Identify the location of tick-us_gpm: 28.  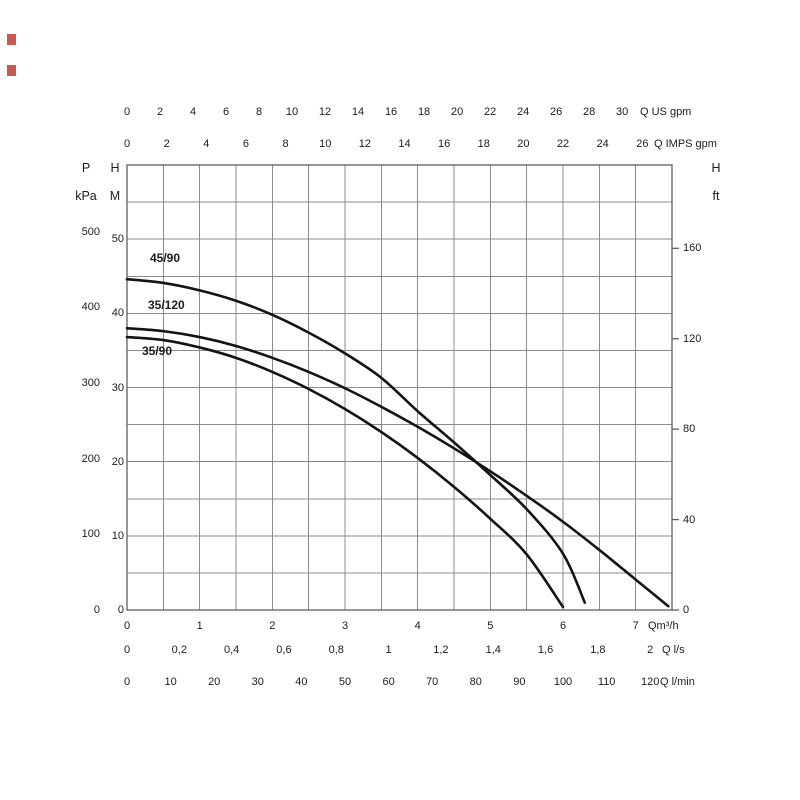
(589, 112).